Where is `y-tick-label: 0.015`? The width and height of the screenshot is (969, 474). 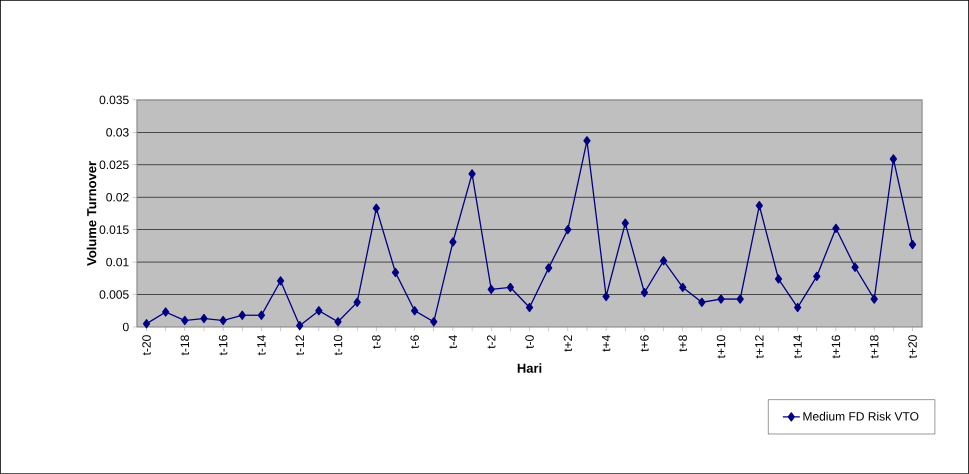
y-tick-label: 0.015 is located at coordinates (114, 229).